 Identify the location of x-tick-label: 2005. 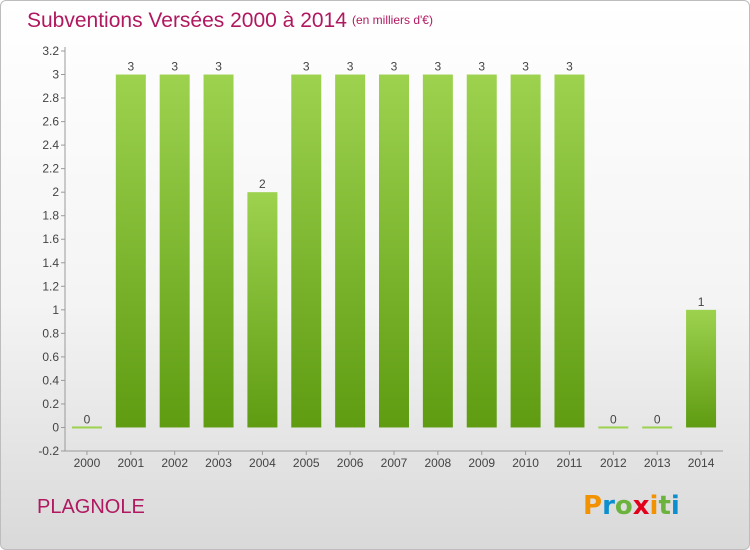
(306, 463).